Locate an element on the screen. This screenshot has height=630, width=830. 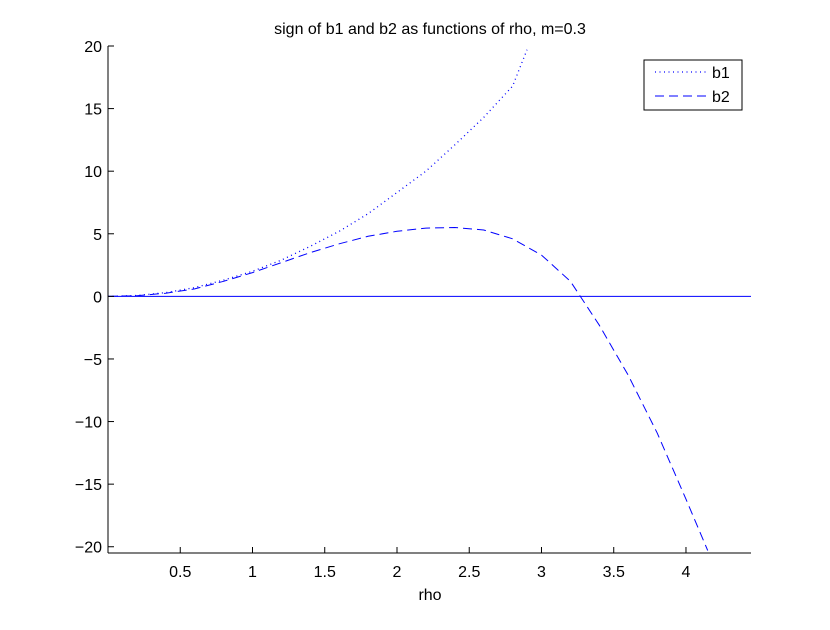
legend: b1 b2 is located at coordinates (693, 85).